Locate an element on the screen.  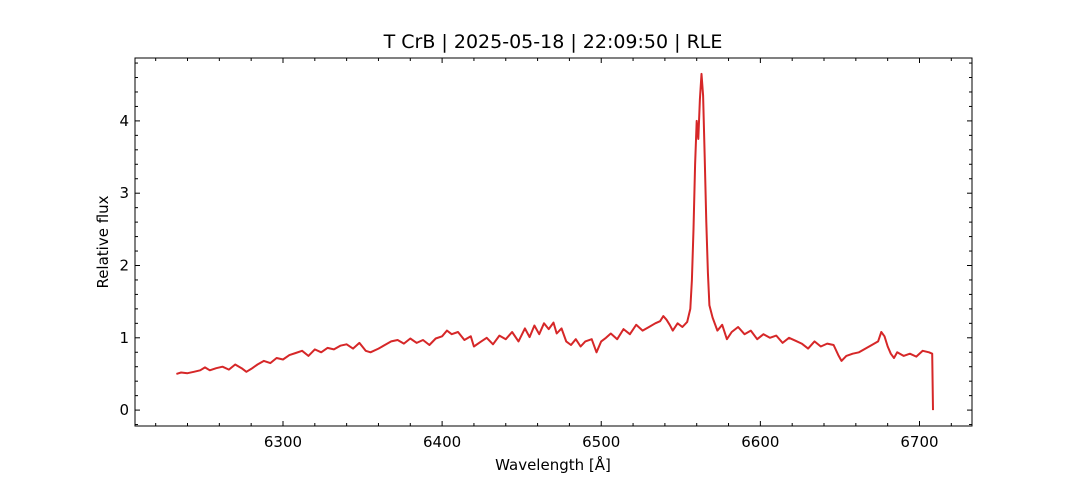
x-tick-label: 6300 is located at coordinates (283, 442).